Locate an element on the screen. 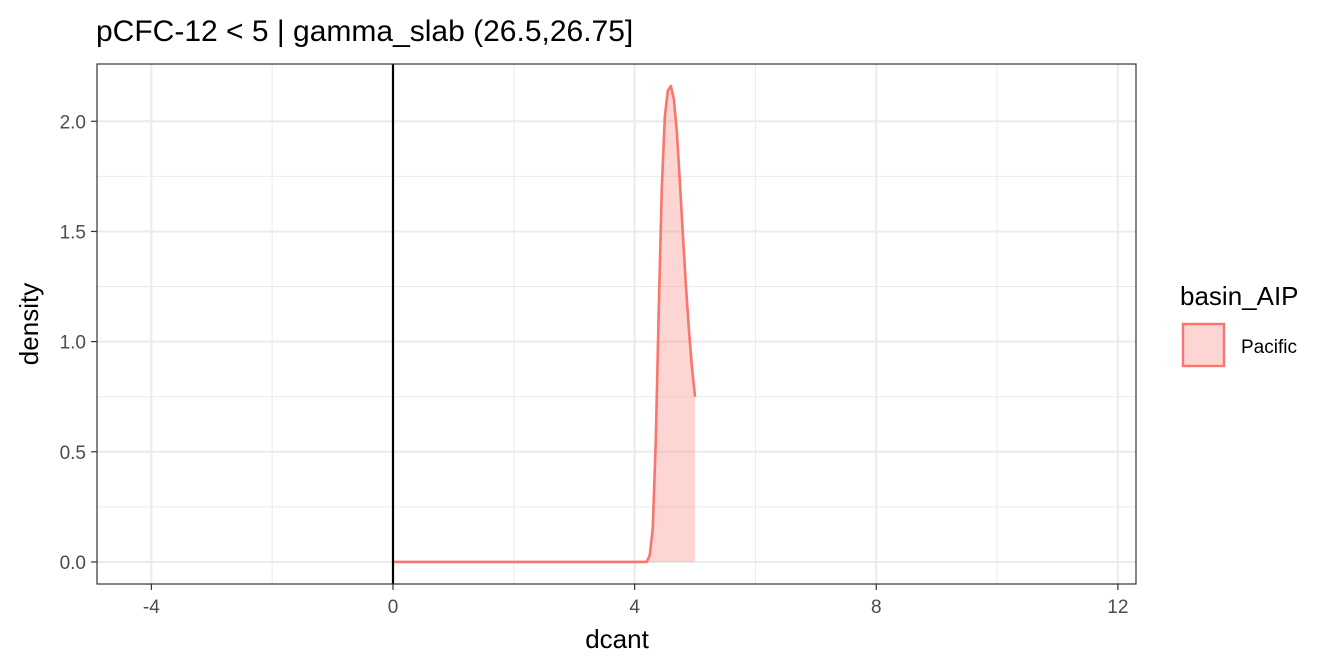 The width and height of the screenshot is (1344, 672). x-tick-label: -4 is located at coordinates (151, 607).